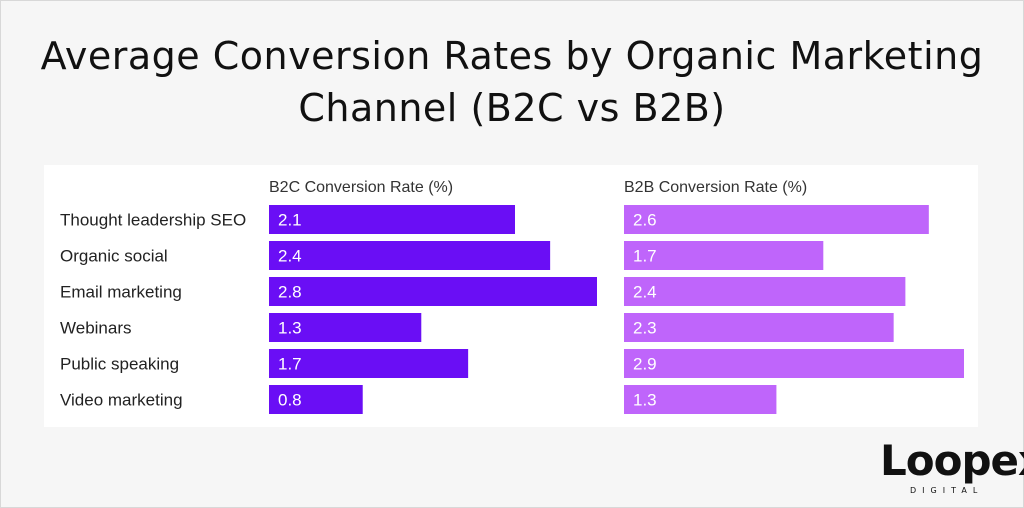 The image size is (1024, 508). I want to click on b2b-data-label: 1.7, so click(645, 256).